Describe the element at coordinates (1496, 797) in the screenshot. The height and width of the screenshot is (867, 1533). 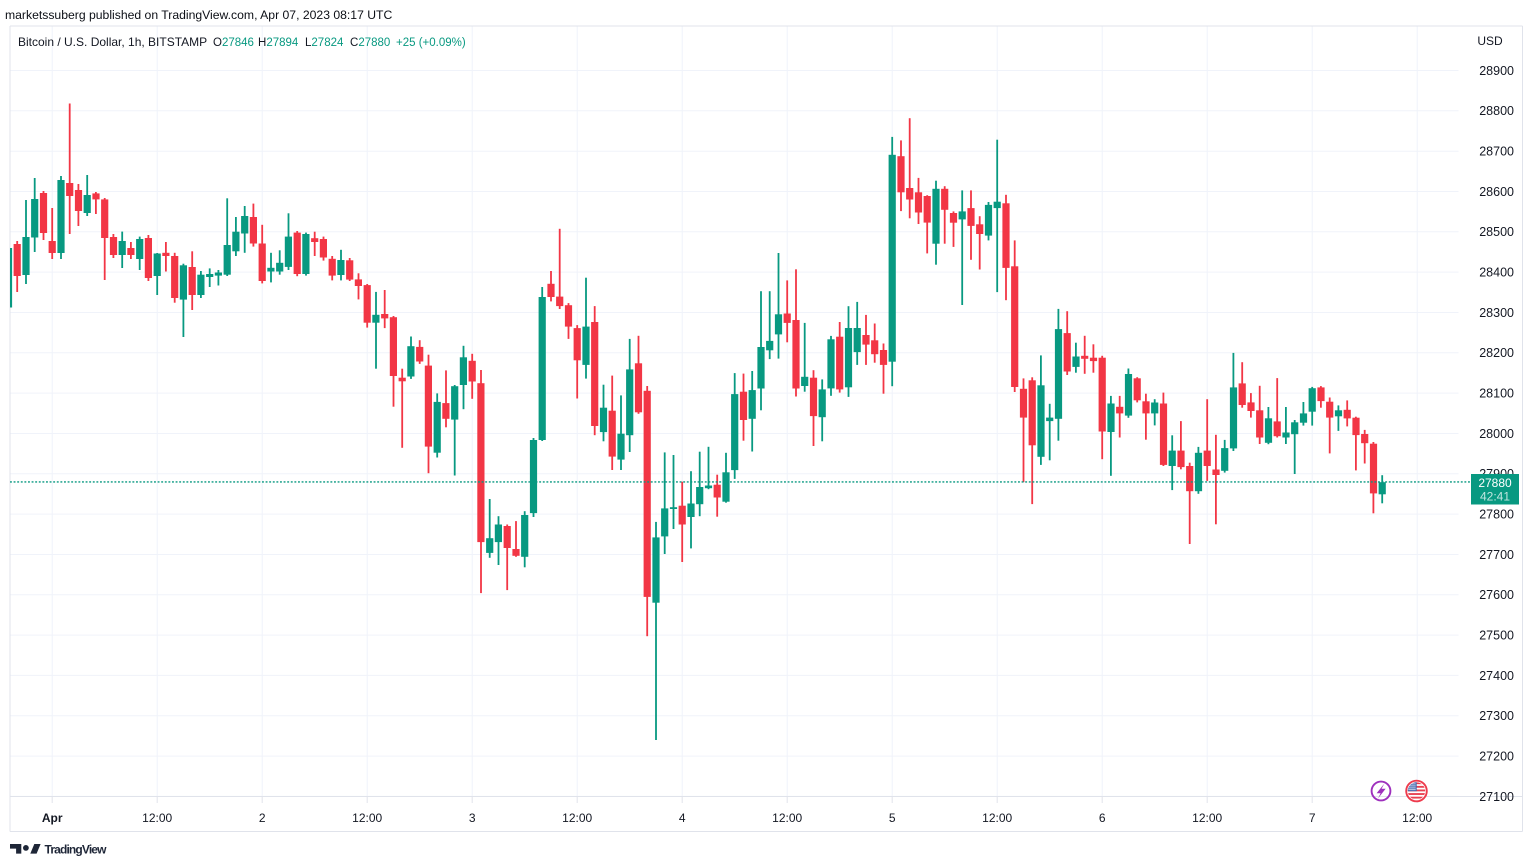
I see `svg-text: 27100` at that location.